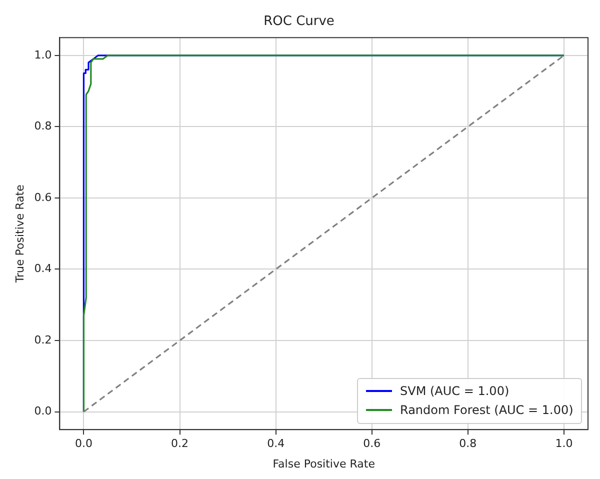 The image size is (600, 479). I want to click on x-axis-title: False Positive Rate, so click(324, 463).